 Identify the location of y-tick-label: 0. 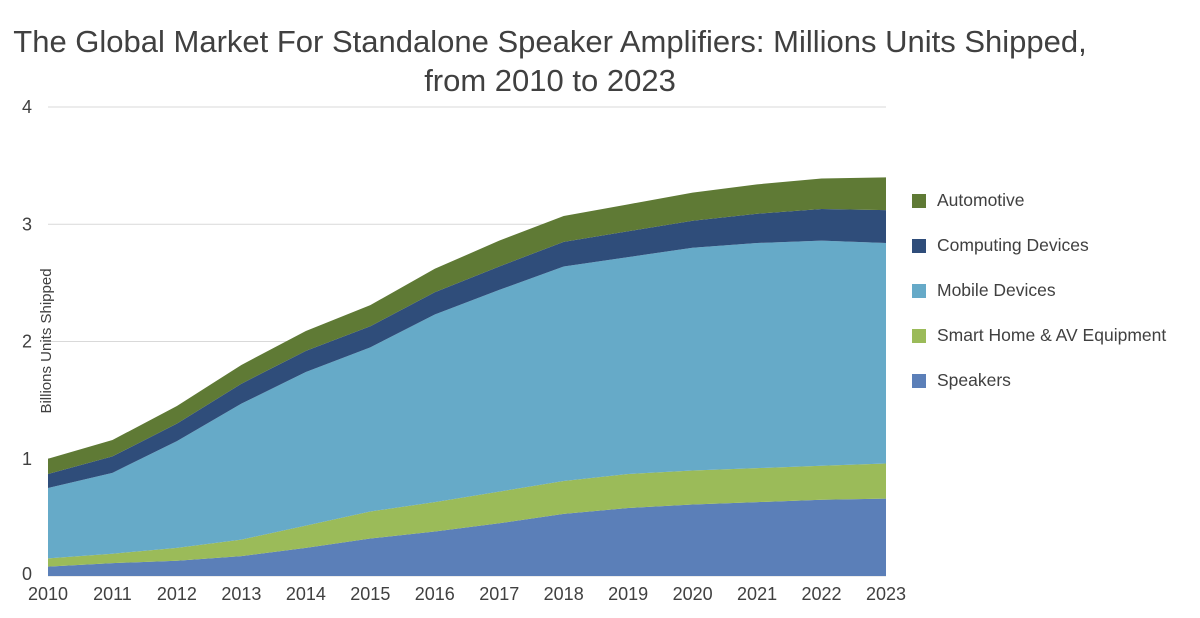
(27, 574).